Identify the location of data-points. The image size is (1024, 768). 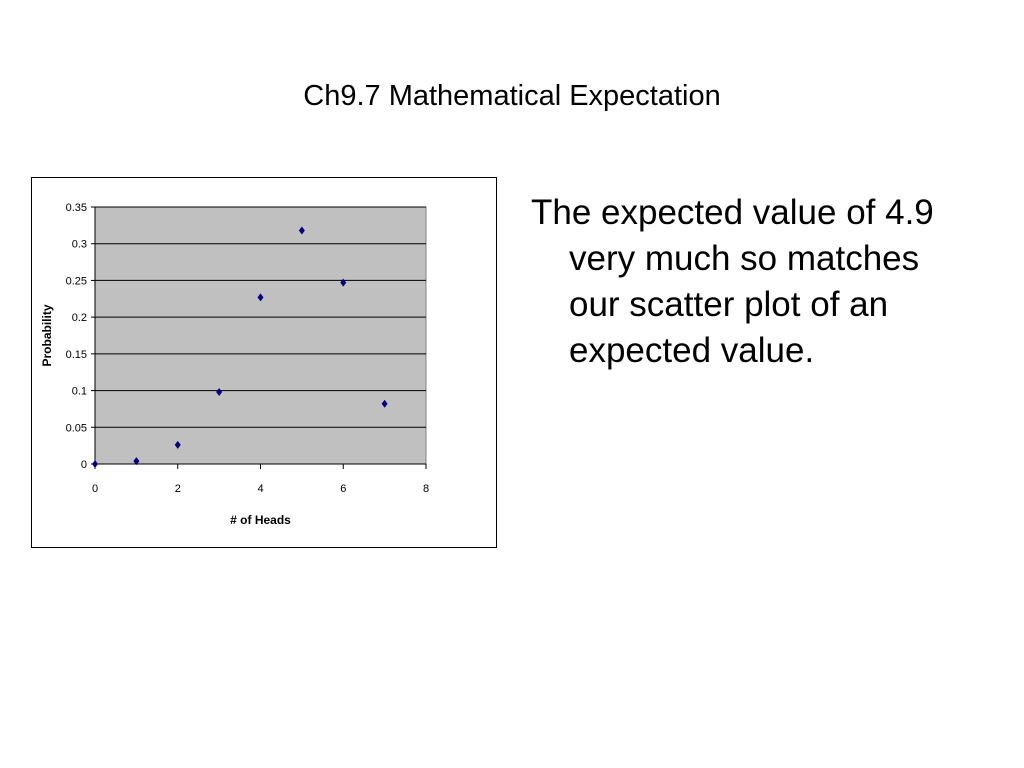
(240, 347).